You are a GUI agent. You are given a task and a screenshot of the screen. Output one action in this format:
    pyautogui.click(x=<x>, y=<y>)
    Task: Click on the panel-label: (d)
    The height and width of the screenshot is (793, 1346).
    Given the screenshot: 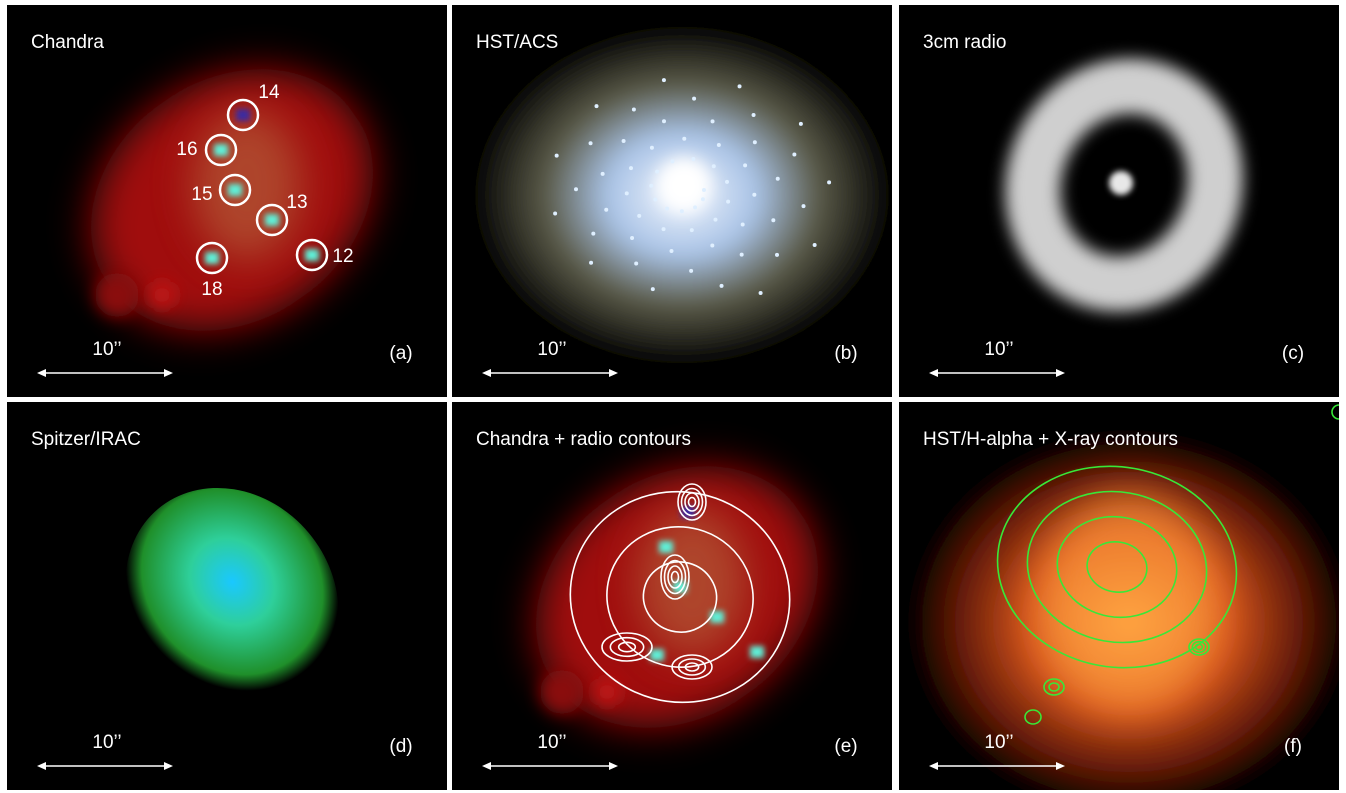 What is the action you would take?
    pyautogui.click(x=400, y=746)
    